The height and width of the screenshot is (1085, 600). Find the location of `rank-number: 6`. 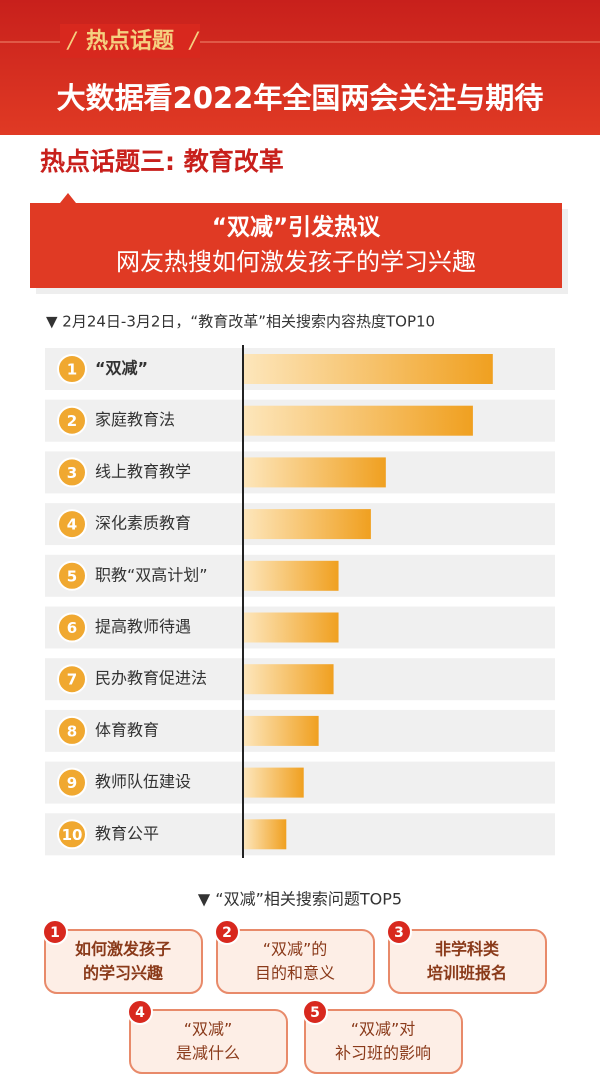

rank-number: 6 is located at coordinates (72, 628).